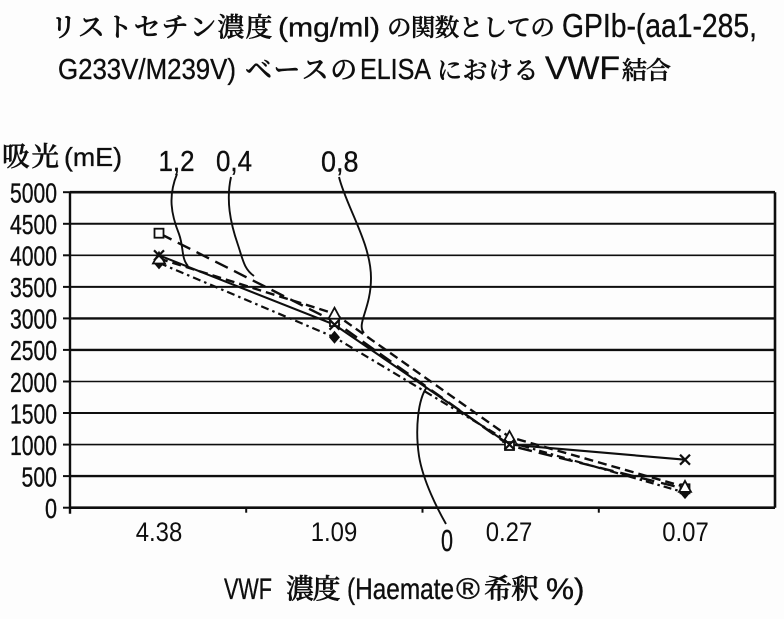  I want to click on svg-text: (mg/ml), so click(329, 28).